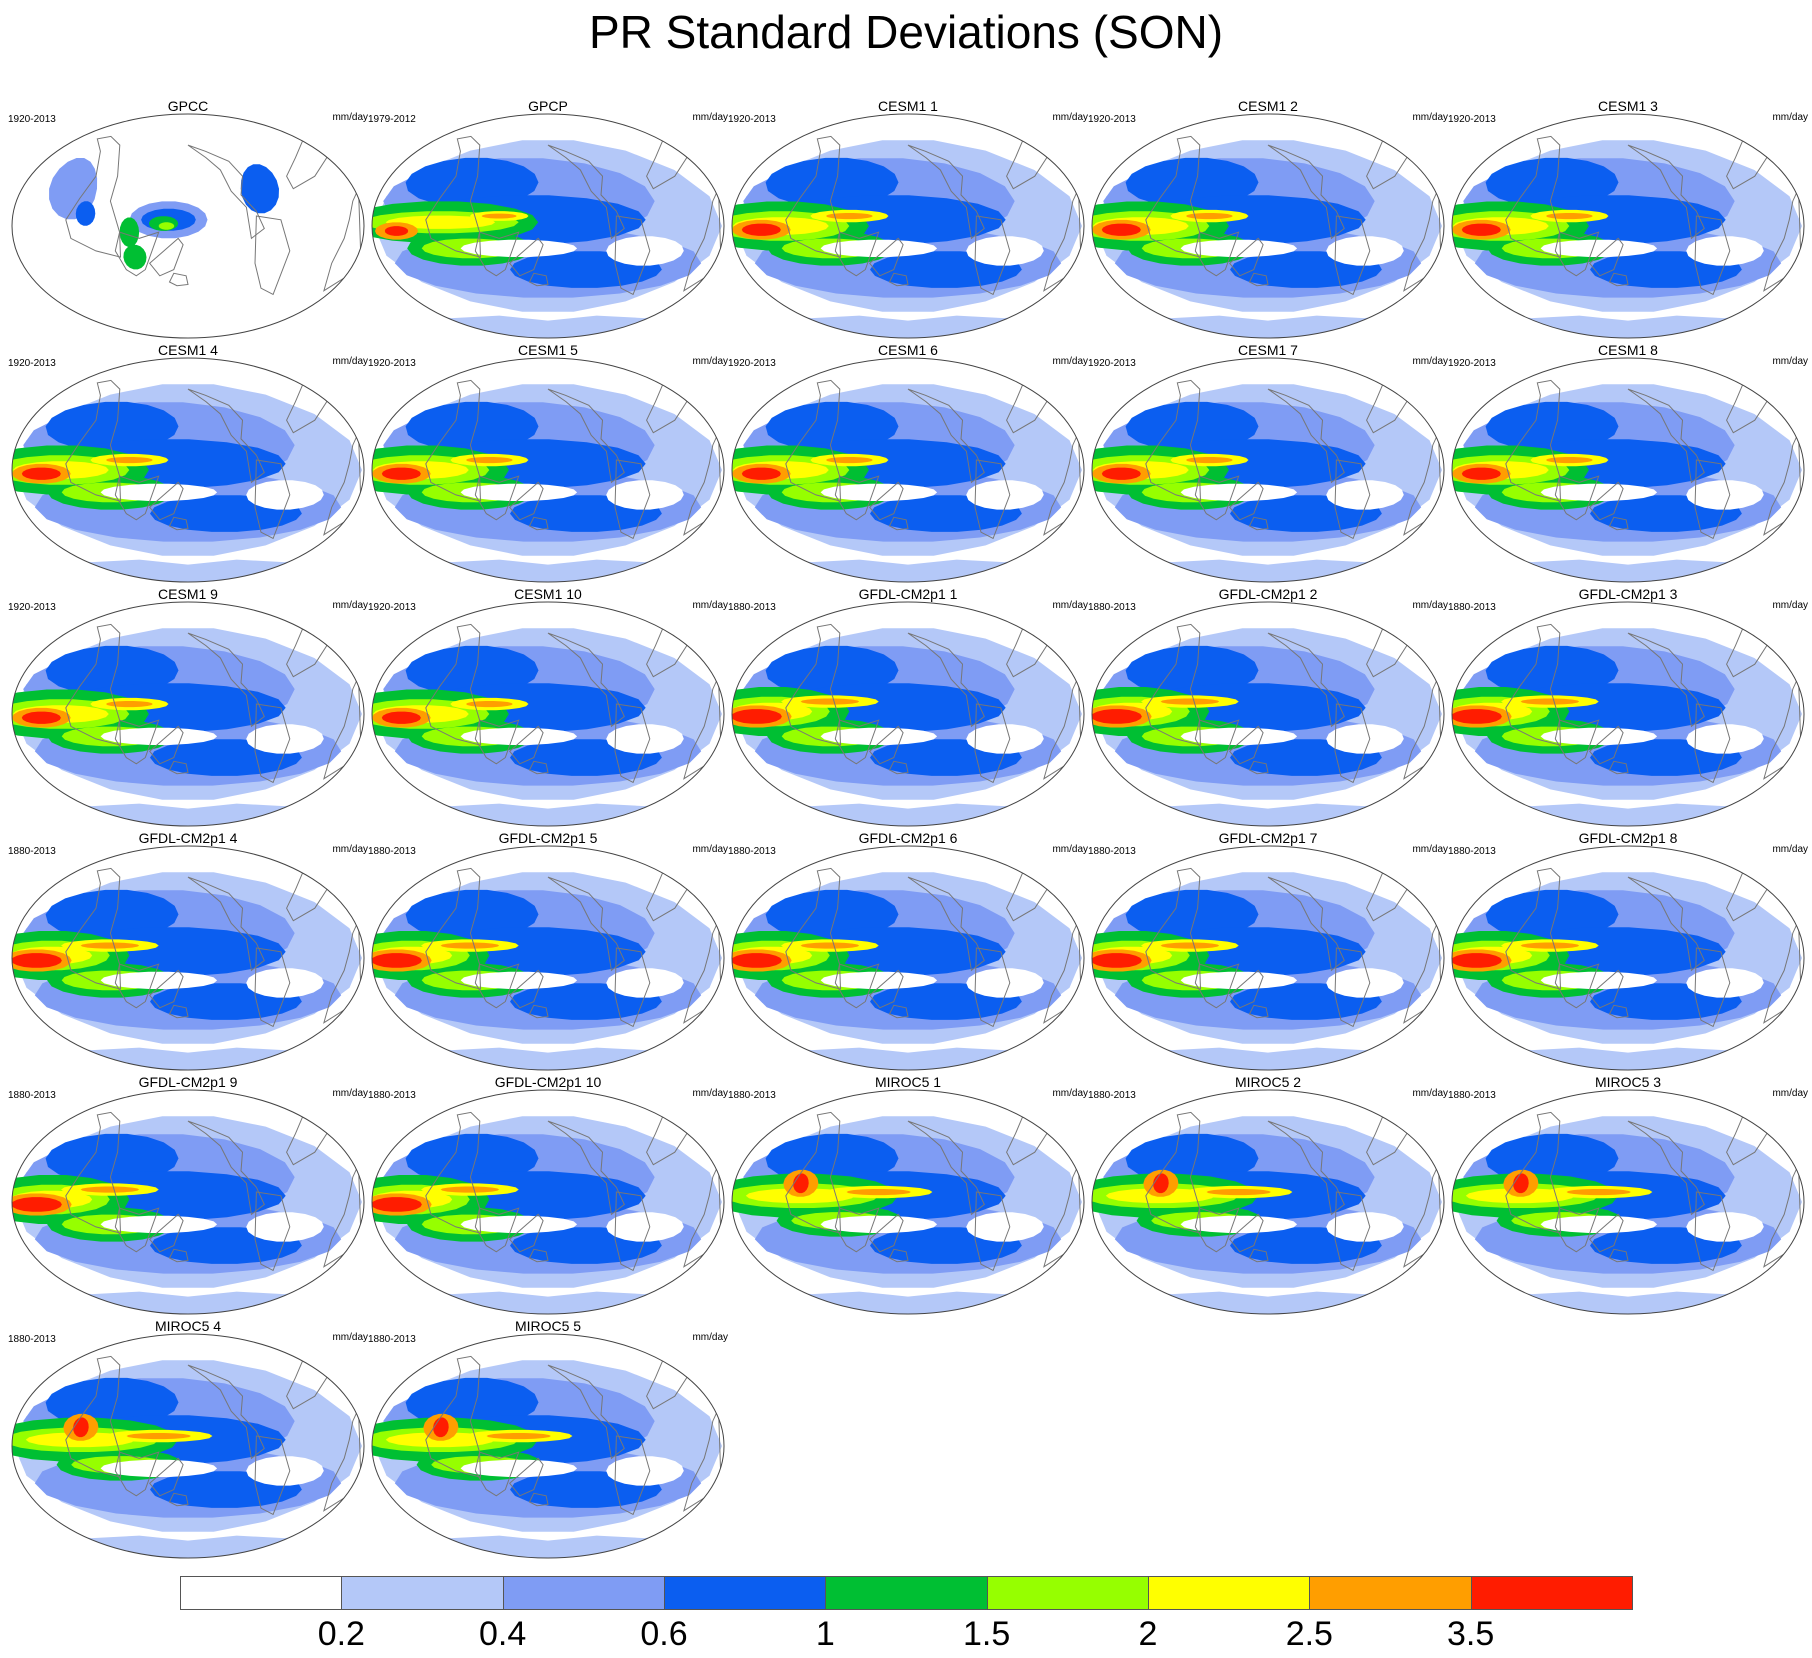 This screenshot has width=1812, height=1658. Describe the element at coordinates (548, 1082) in the screenshot. I see `panel-title: GFDL-CM2p1 10` at that location.